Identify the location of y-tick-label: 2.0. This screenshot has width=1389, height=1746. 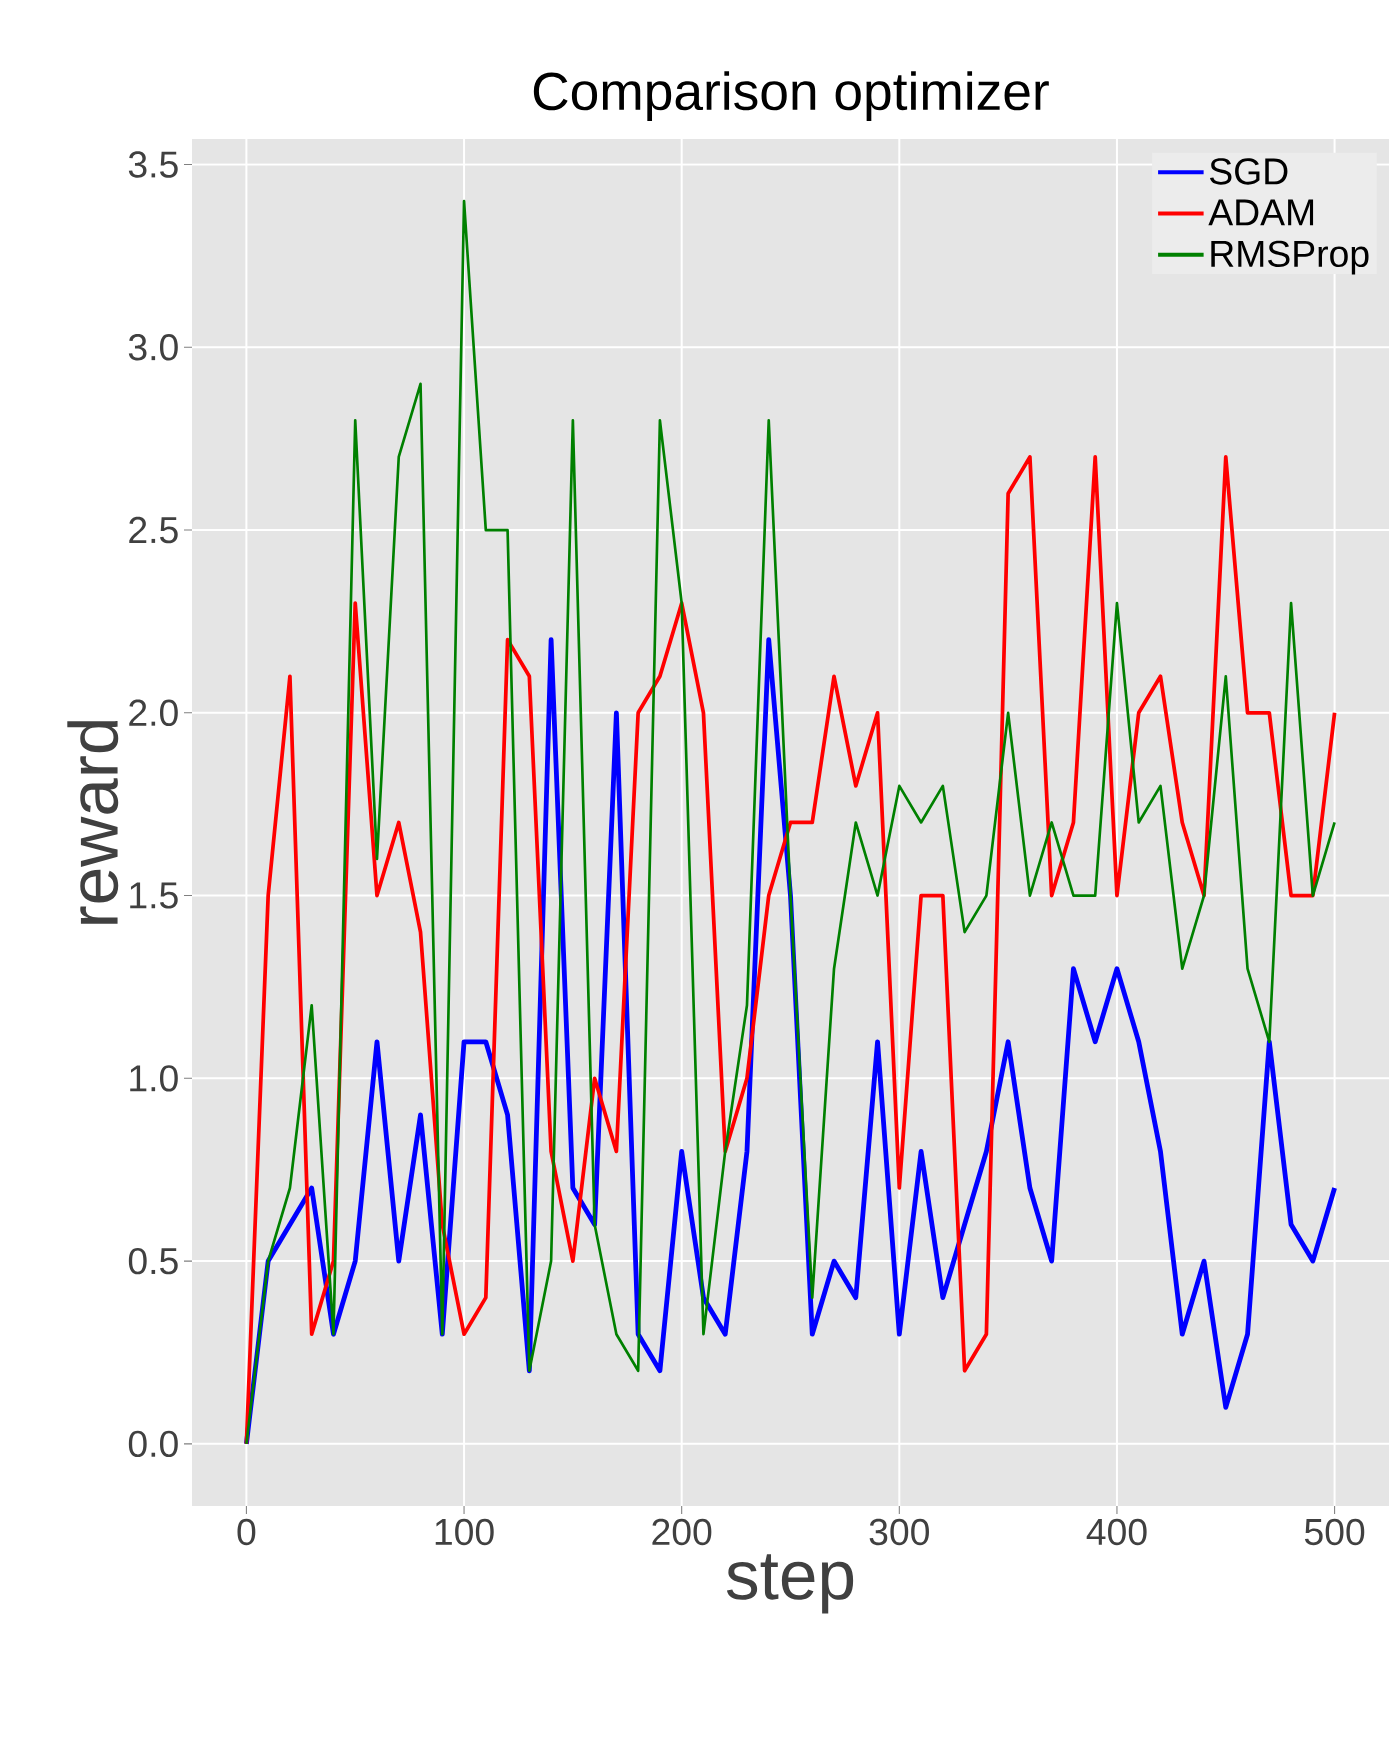
(153, 713).